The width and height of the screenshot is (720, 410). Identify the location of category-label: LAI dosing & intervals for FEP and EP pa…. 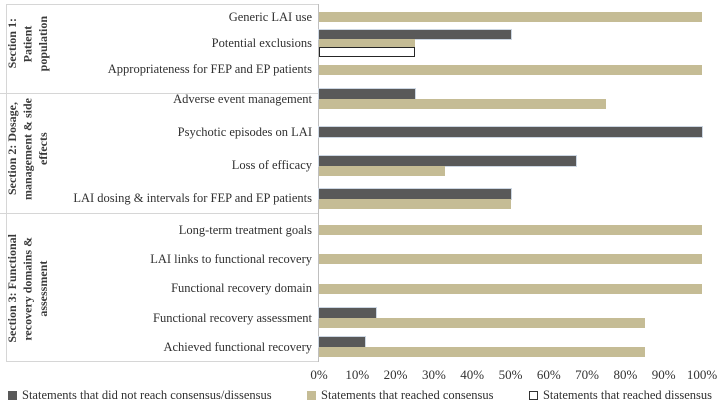
(192, 198).